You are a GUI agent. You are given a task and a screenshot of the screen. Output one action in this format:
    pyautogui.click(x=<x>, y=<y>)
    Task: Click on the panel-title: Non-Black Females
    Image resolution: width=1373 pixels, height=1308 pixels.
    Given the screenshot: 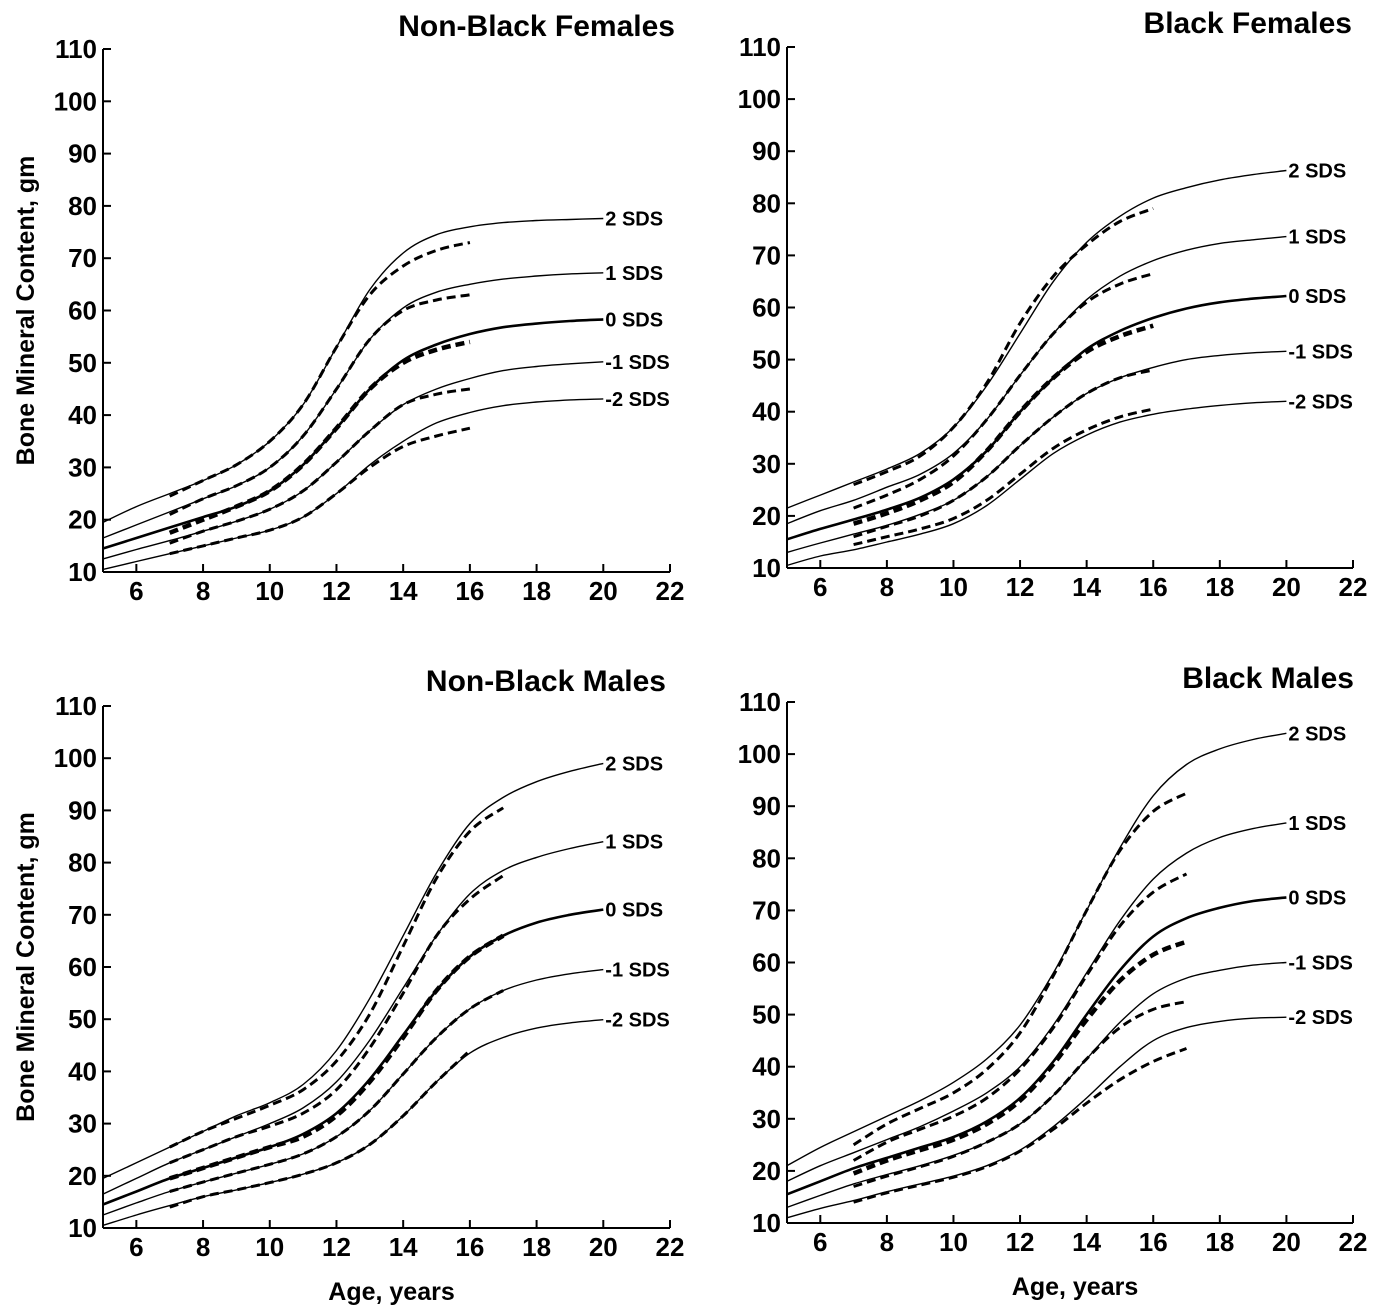 What is the action you would take?
    pyautogui.click(x=536, y=26)
    